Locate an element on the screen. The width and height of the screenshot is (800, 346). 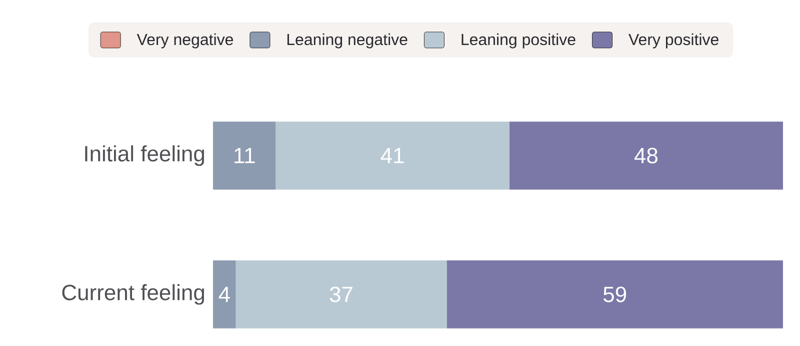
legend-label: Very positive is located at coordinates (673, 40).